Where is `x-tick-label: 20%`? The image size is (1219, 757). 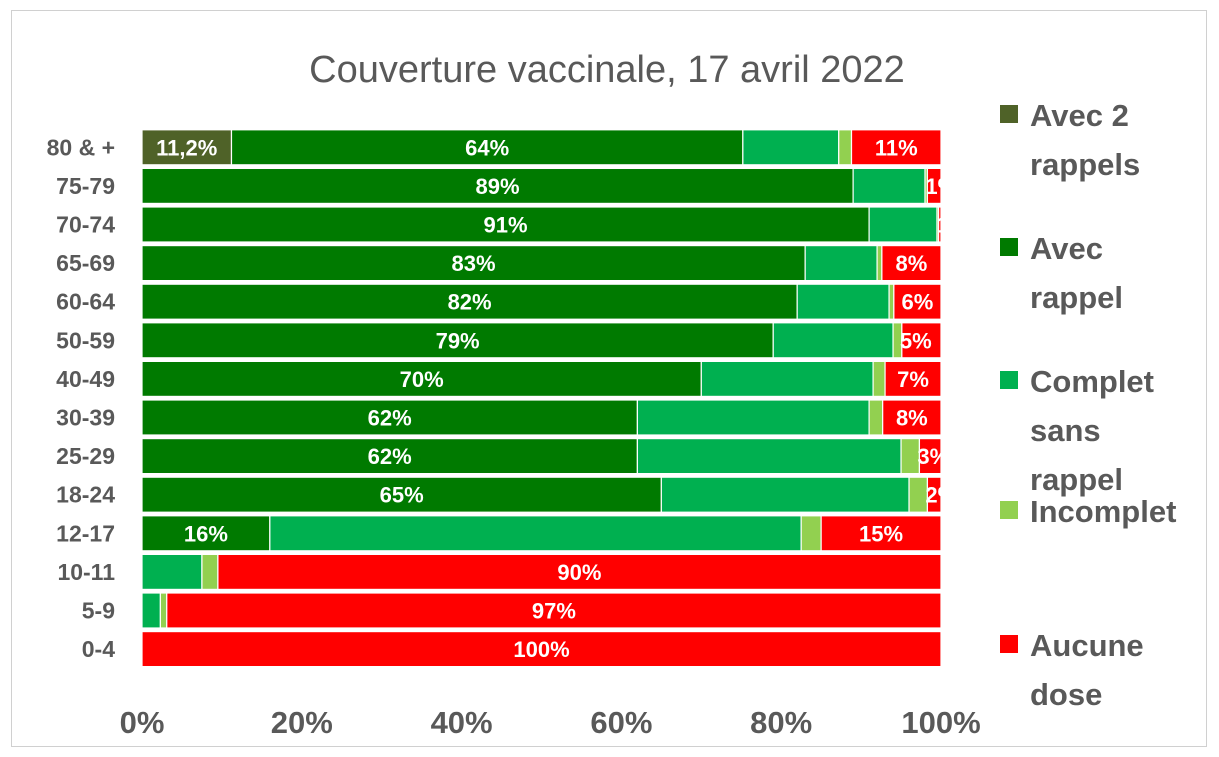 x-tick-label: 20% is located at coordinates (302, 722).